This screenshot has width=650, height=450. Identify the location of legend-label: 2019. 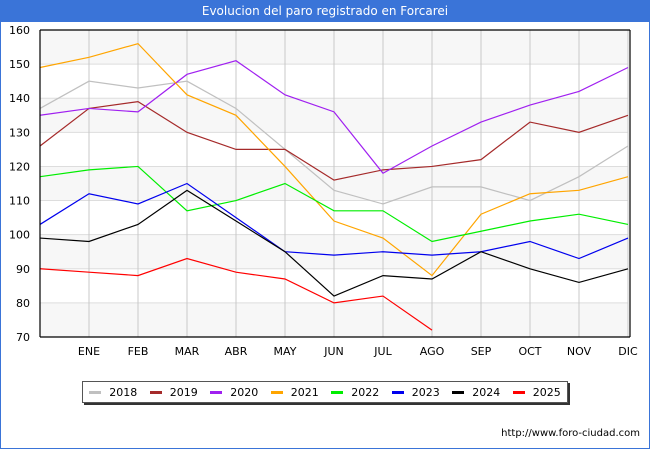
(183, 392).